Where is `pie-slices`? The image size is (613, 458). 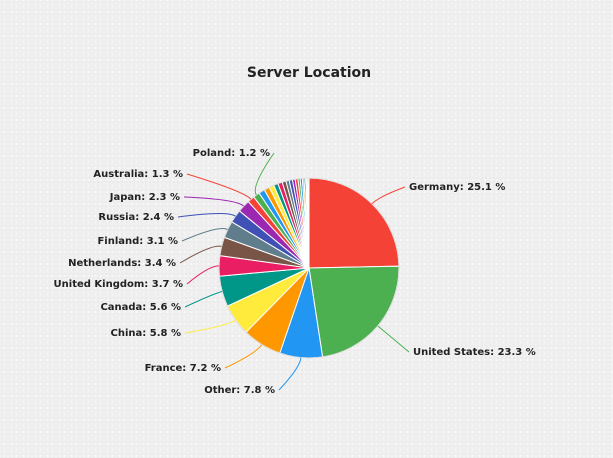 pie-slices is located at coordinates (309, 268).